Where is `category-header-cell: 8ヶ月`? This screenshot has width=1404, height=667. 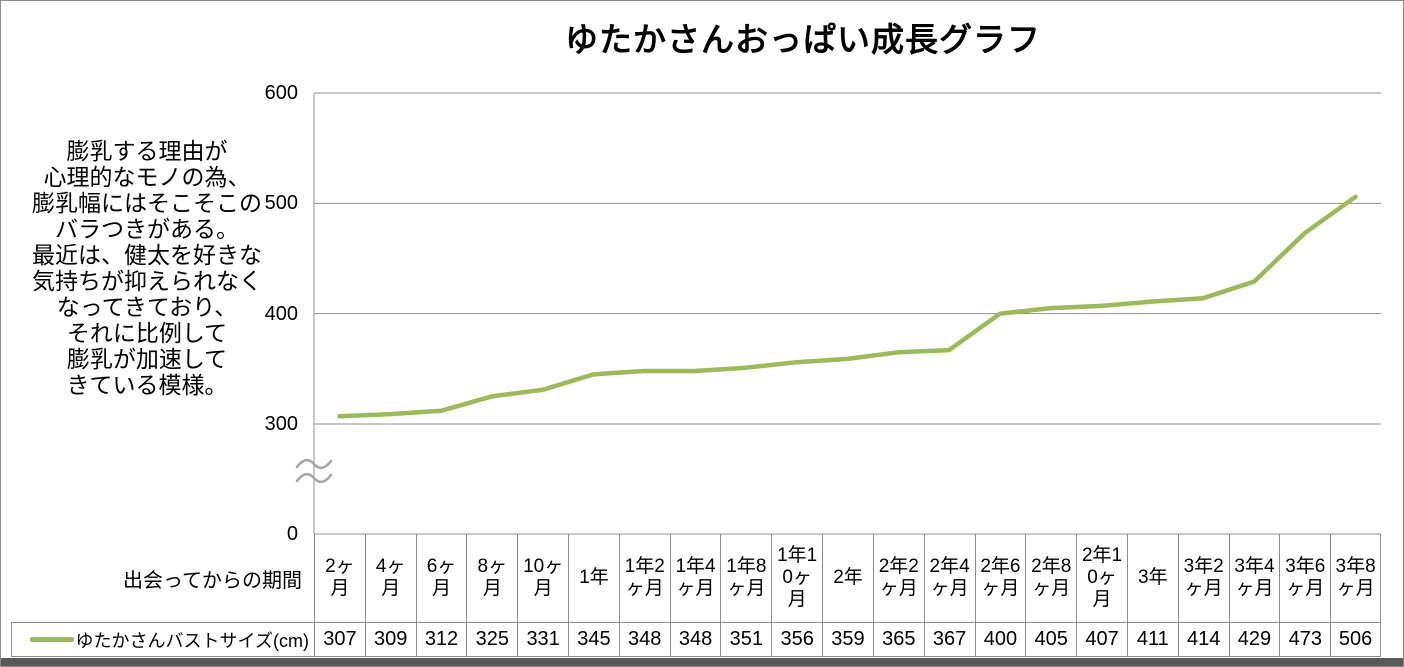 category-header-cell: 8ヶ月 is located at coordinates (491, 578).